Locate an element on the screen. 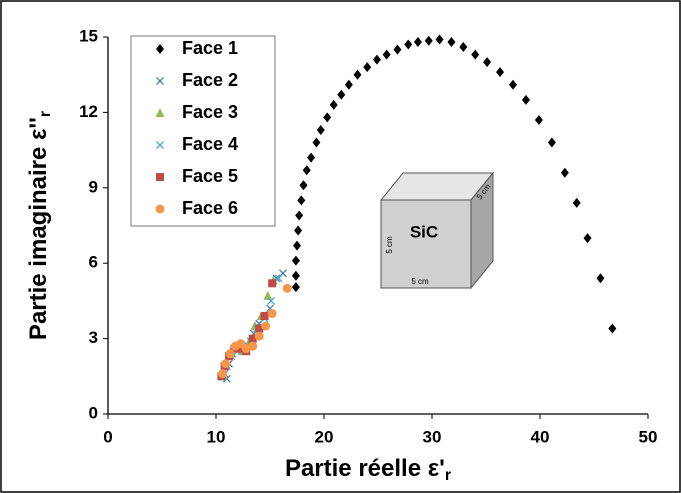 This screenshot has width=681, height=493. x-tick-label: 50 is located at coordinates (648, 436).